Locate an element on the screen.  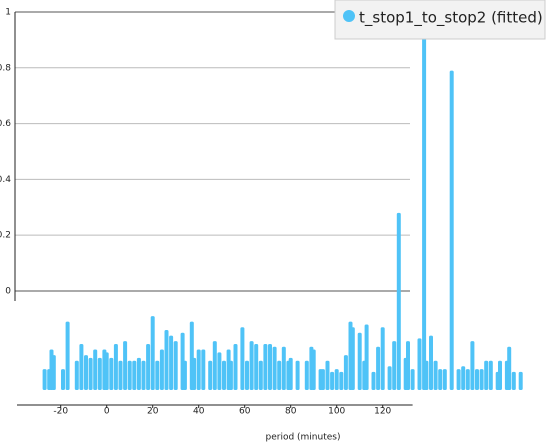
x-tick-label: 40 is located at coordinates (199, 412).